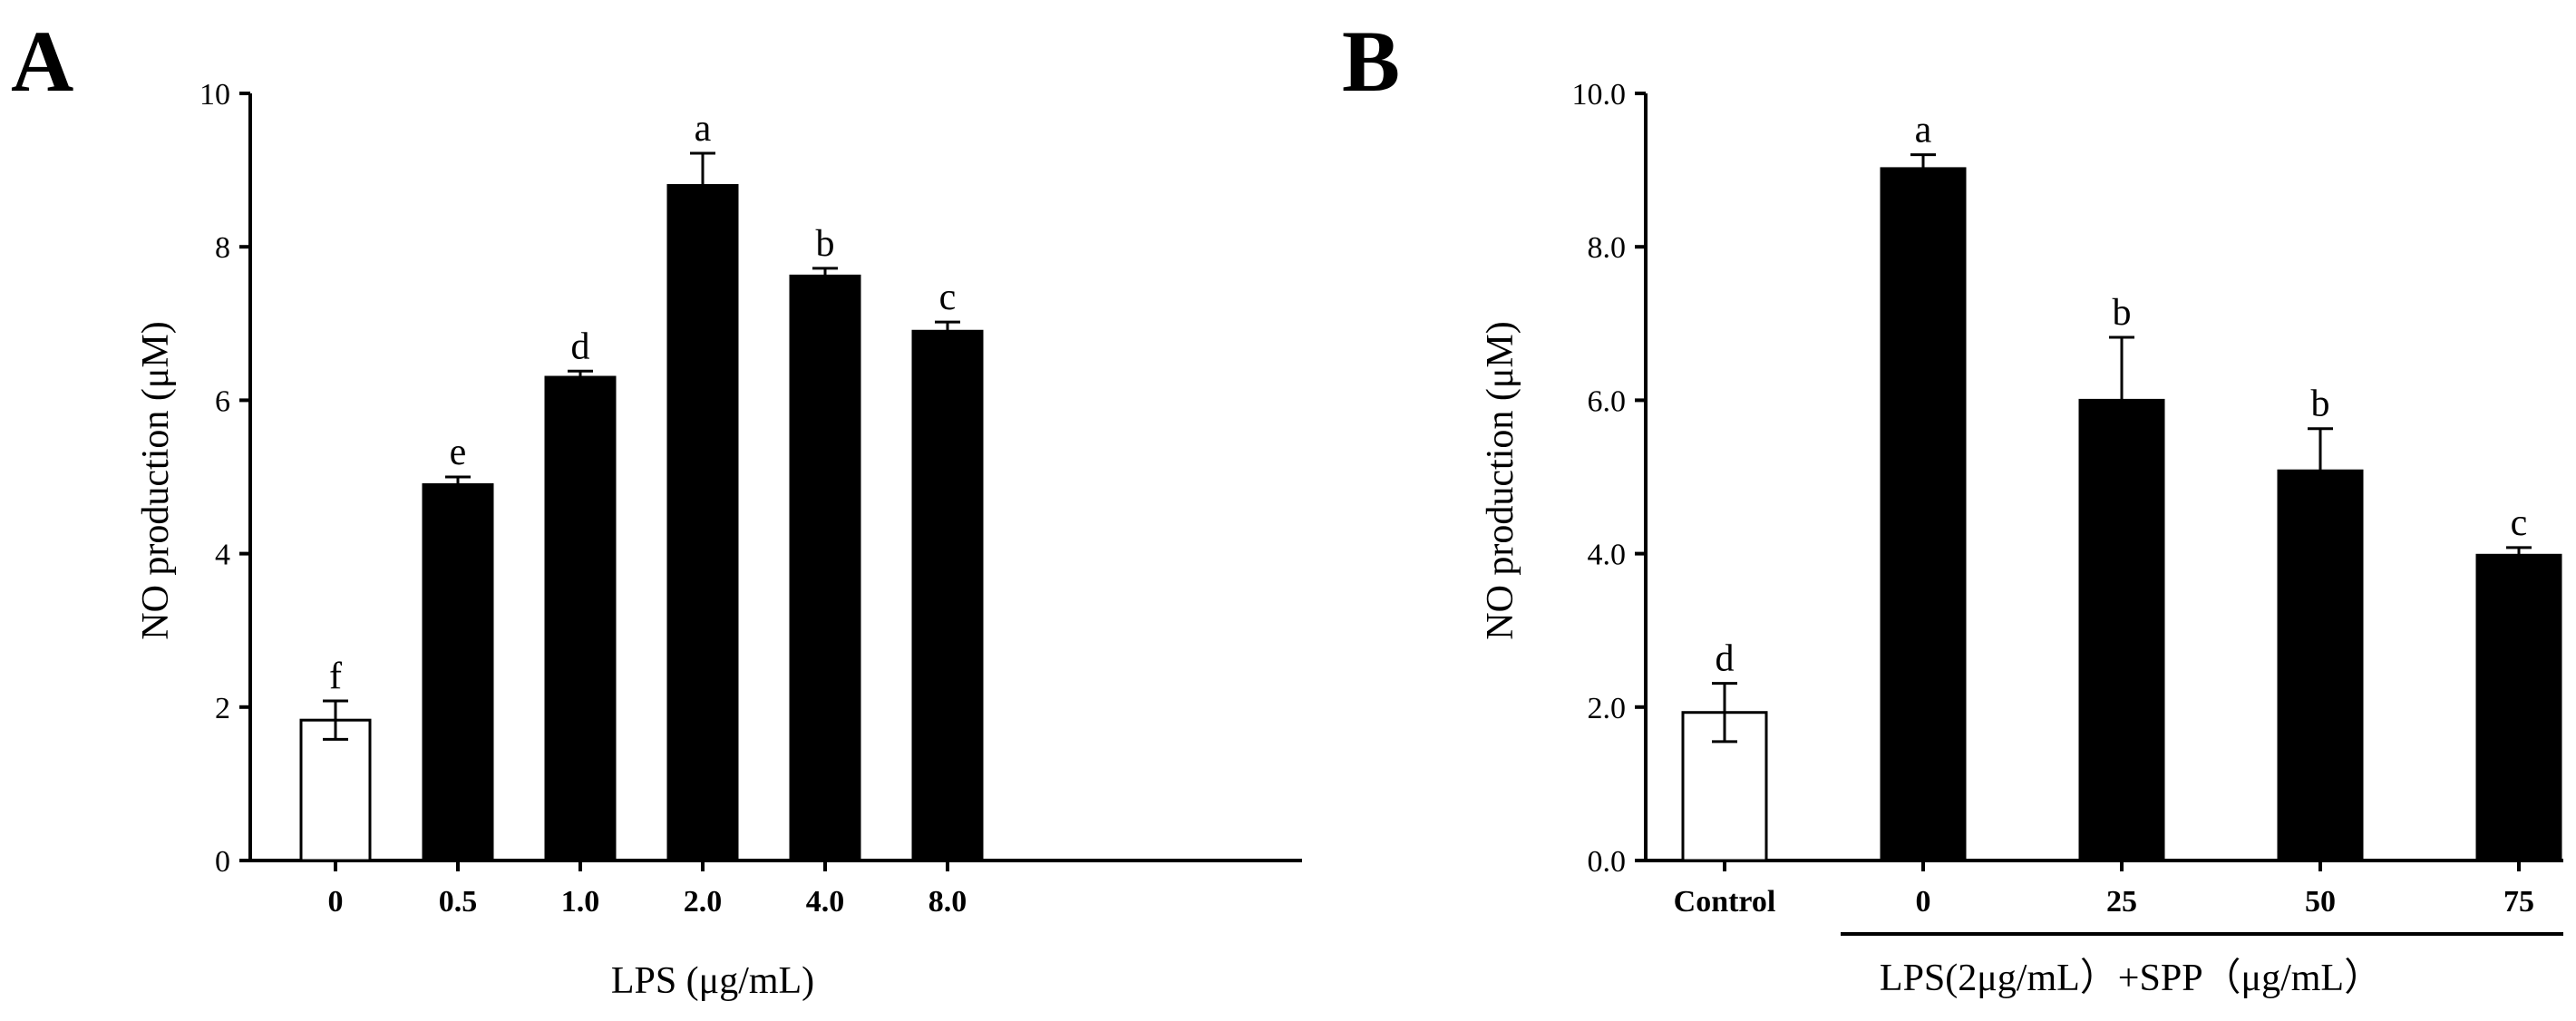  What do you see at coordinates (222, 401) in the screenshot?
I see `panel-a-y-tick-label: 6` at bounding box center [222, 401].